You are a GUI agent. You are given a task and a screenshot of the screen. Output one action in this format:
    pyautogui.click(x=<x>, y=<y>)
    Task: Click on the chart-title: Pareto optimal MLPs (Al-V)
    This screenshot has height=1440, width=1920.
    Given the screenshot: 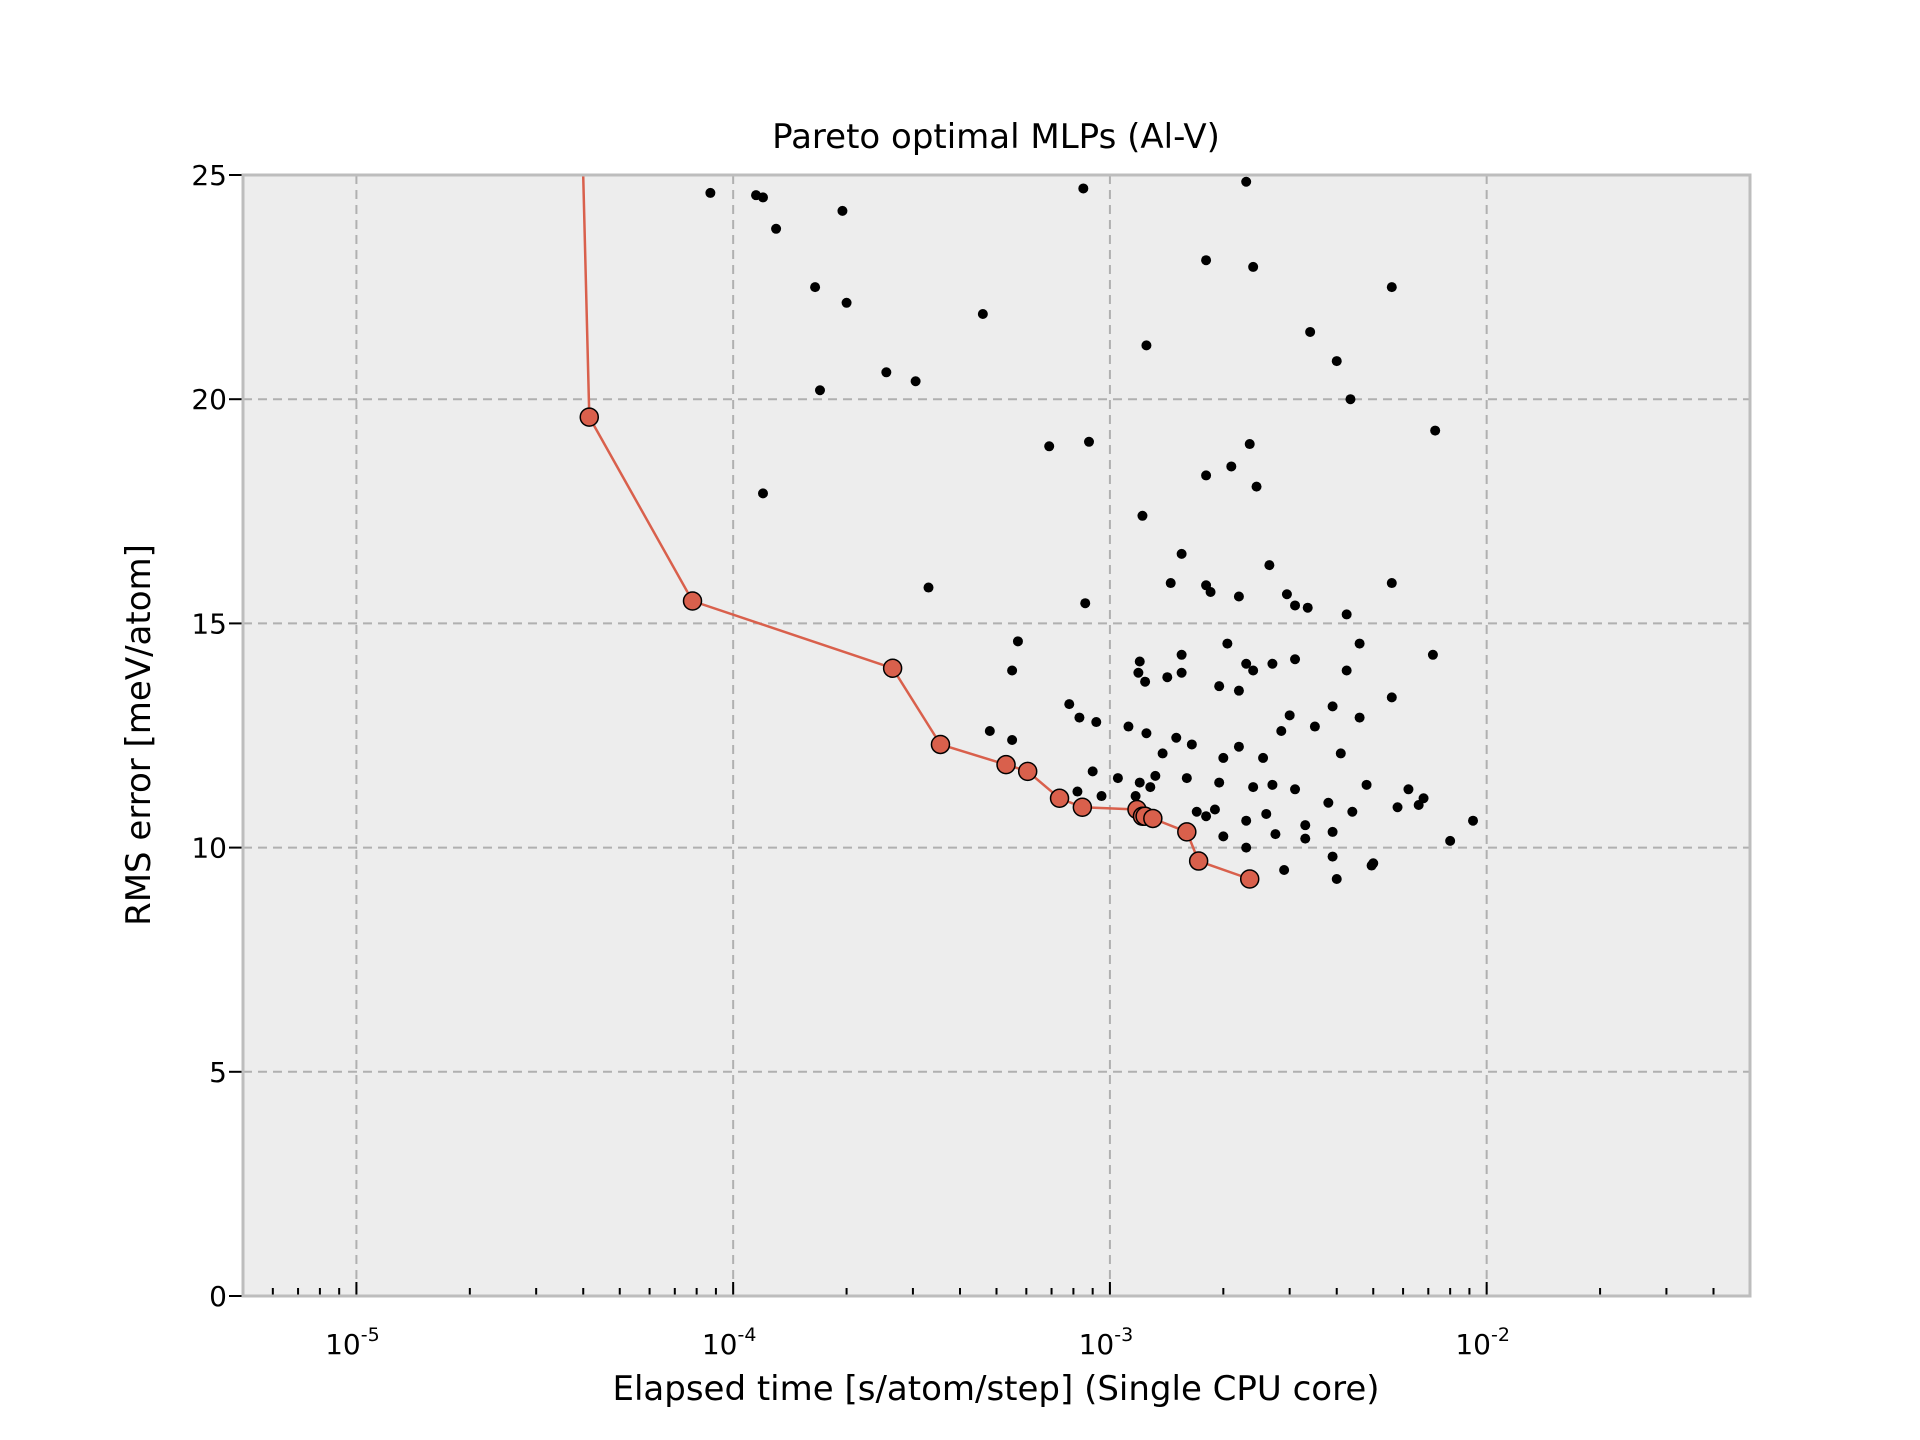 What is the action you would take?
    pyautogui.click(x=996, y=137)
    